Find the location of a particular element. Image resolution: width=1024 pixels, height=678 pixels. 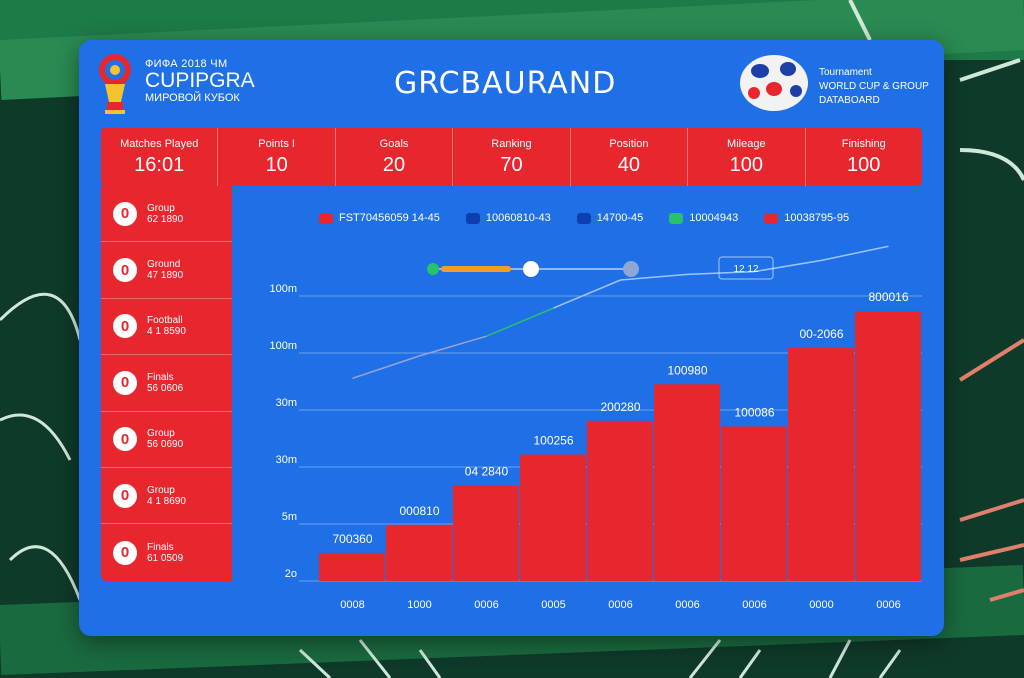

stat-label: Mileage is located at coordinates (746, 143).